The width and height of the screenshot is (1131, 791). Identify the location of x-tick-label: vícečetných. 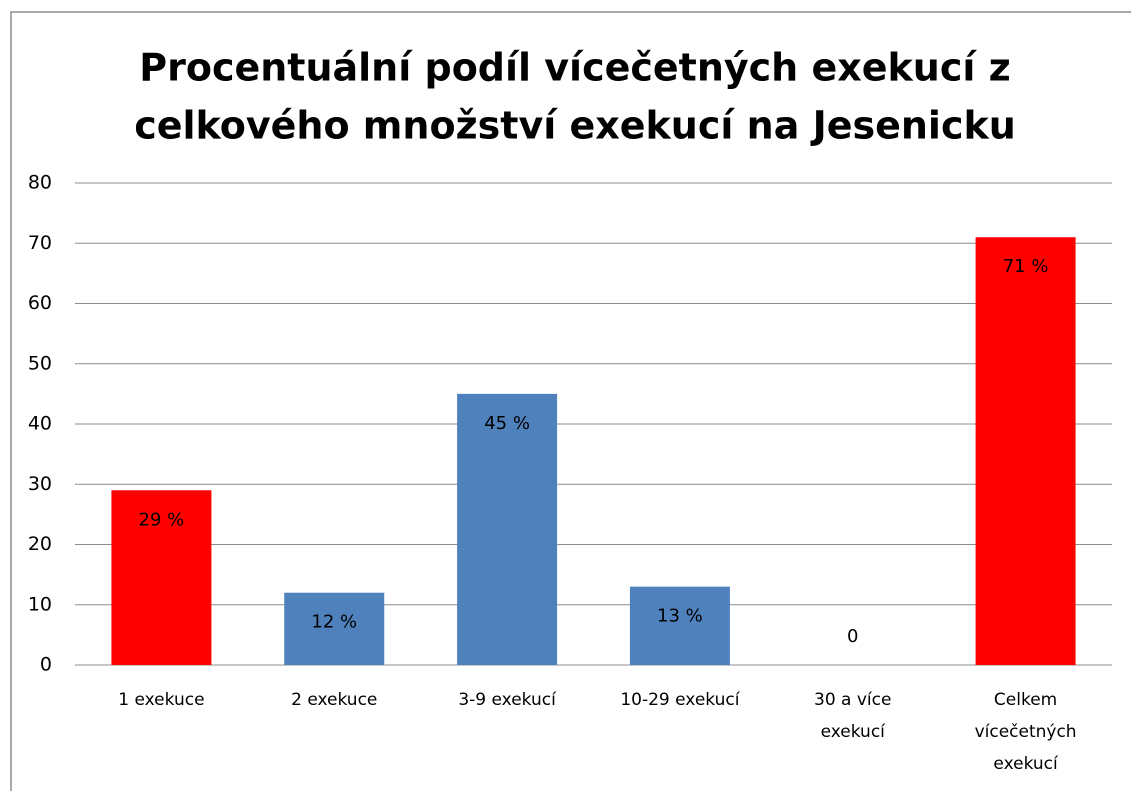
(1026, 732).